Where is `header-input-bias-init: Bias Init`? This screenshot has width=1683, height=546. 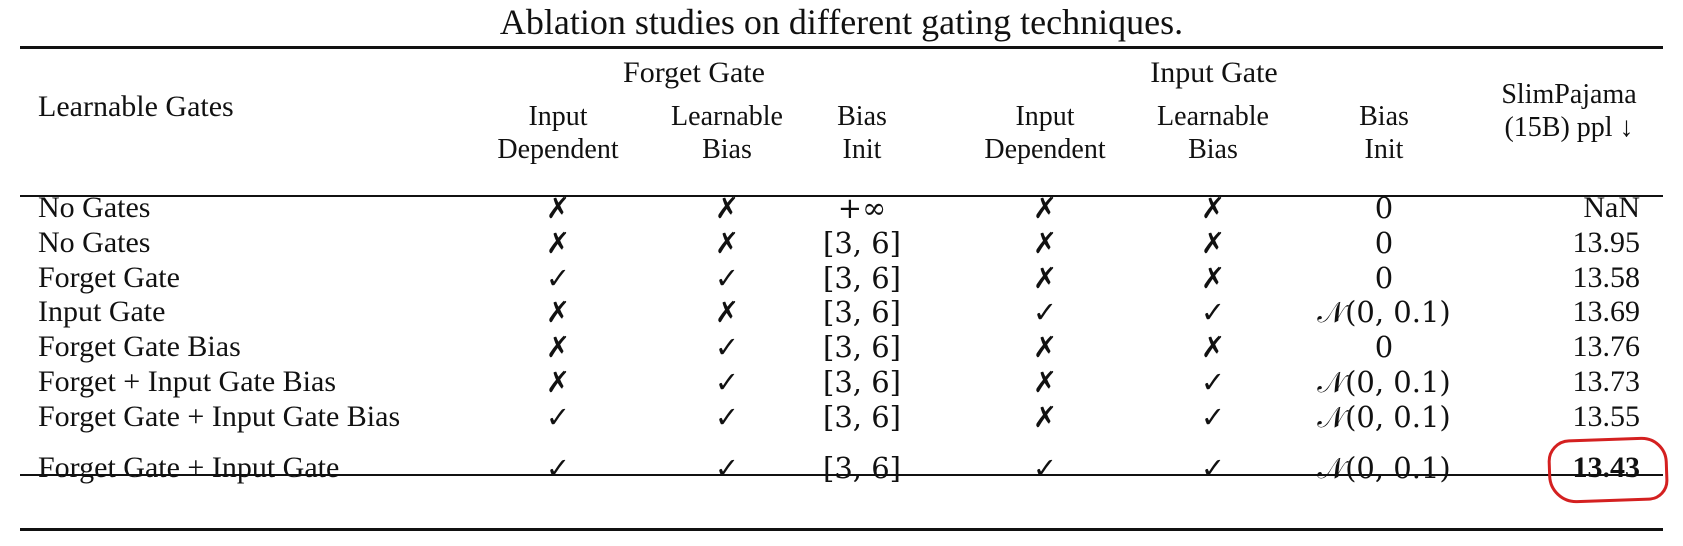
header-input-bias-init: Bias Init is located at coordinates (1384, 133).